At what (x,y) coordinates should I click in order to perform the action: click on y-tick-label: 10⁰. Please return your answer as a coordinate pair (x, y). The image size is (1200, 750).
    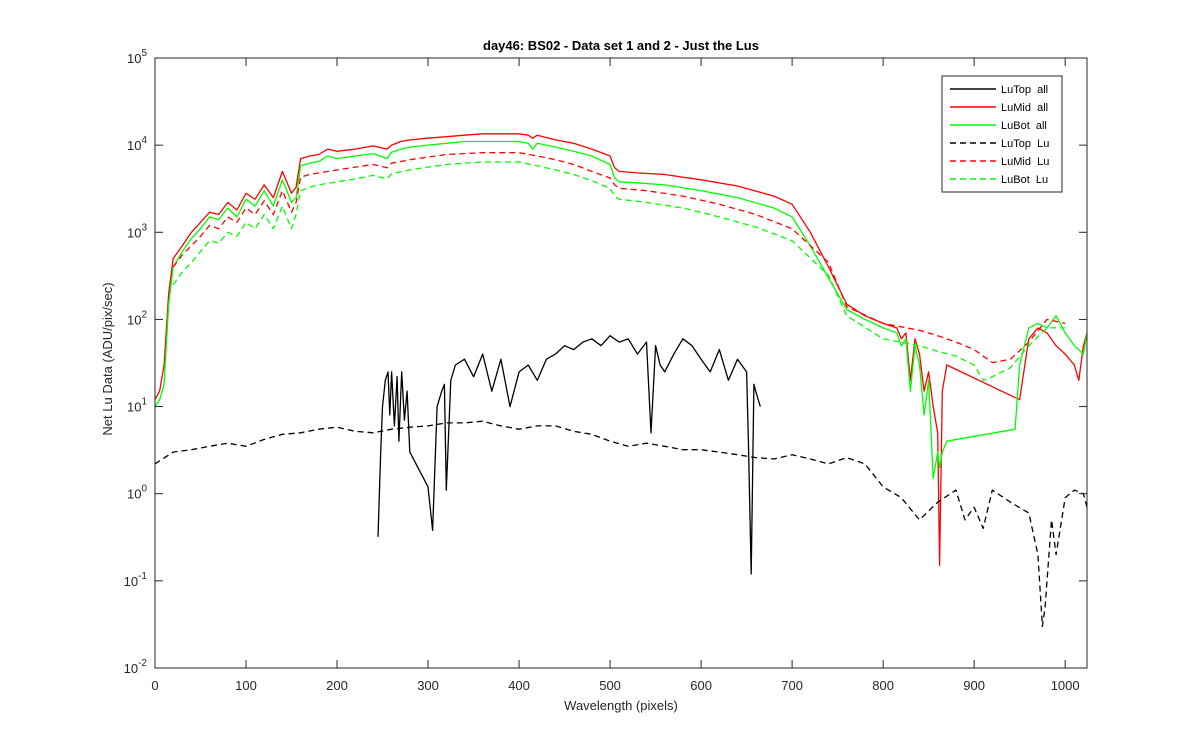
    Looking at the image, I should click on (137, 493).